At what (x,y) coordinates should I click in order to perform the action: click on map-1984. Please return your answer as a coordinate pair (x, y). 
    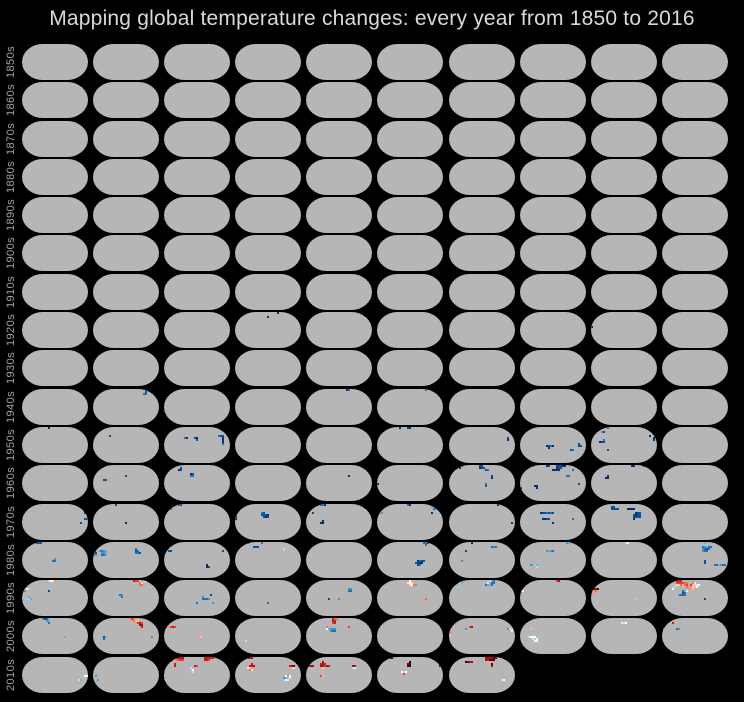
    Looking at the image, I should click on (339, 559).